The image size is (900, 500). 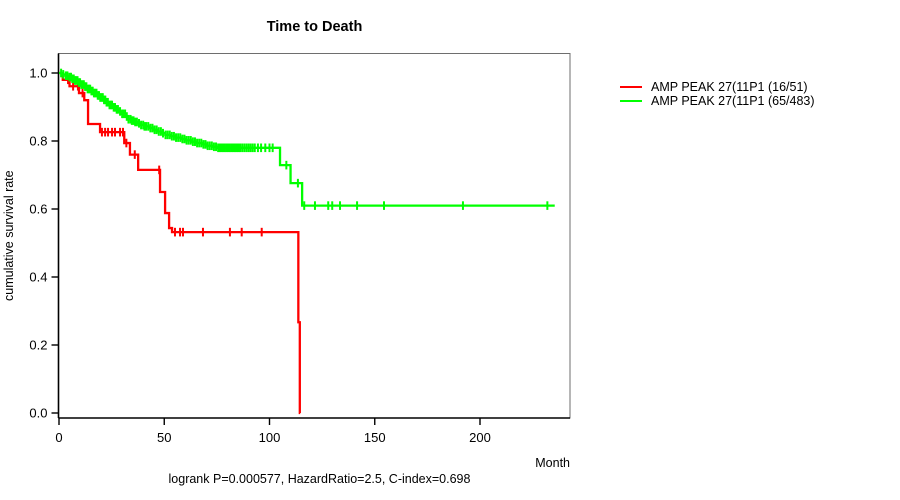 I want to click on svg-text: 150, so click(x=375, y=437).